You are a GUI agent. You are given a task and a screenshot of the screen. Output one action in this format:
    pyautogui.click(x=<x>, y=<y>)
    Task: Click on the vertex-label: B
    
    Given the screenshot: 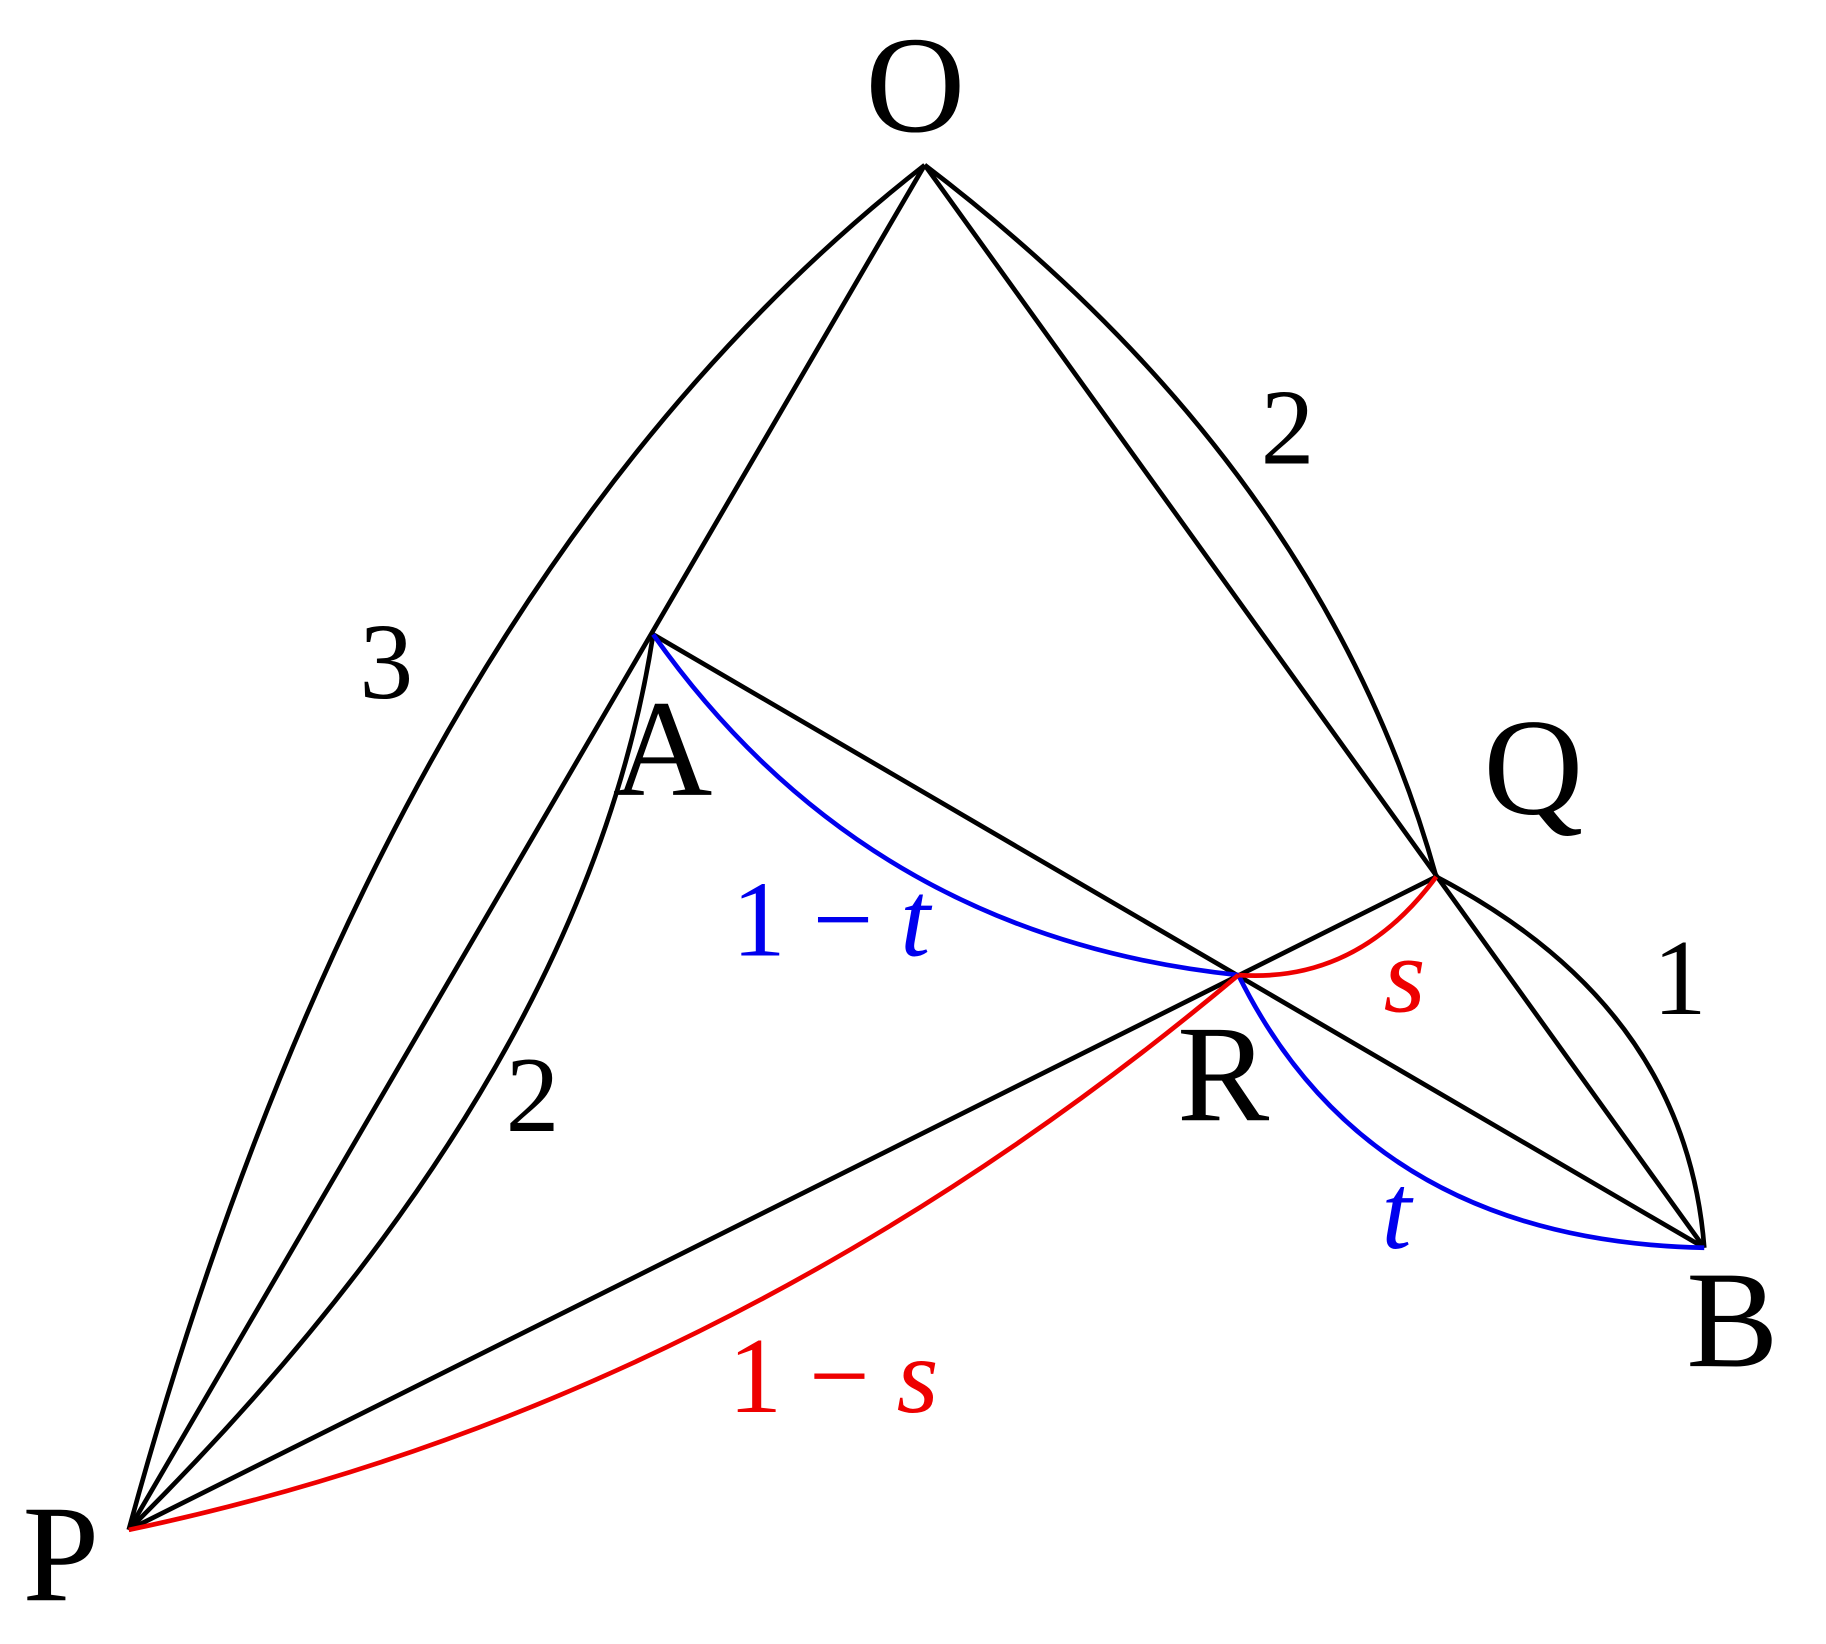 What is the action you would take?
    pyautogui.click(x=1732, y=1319)
    